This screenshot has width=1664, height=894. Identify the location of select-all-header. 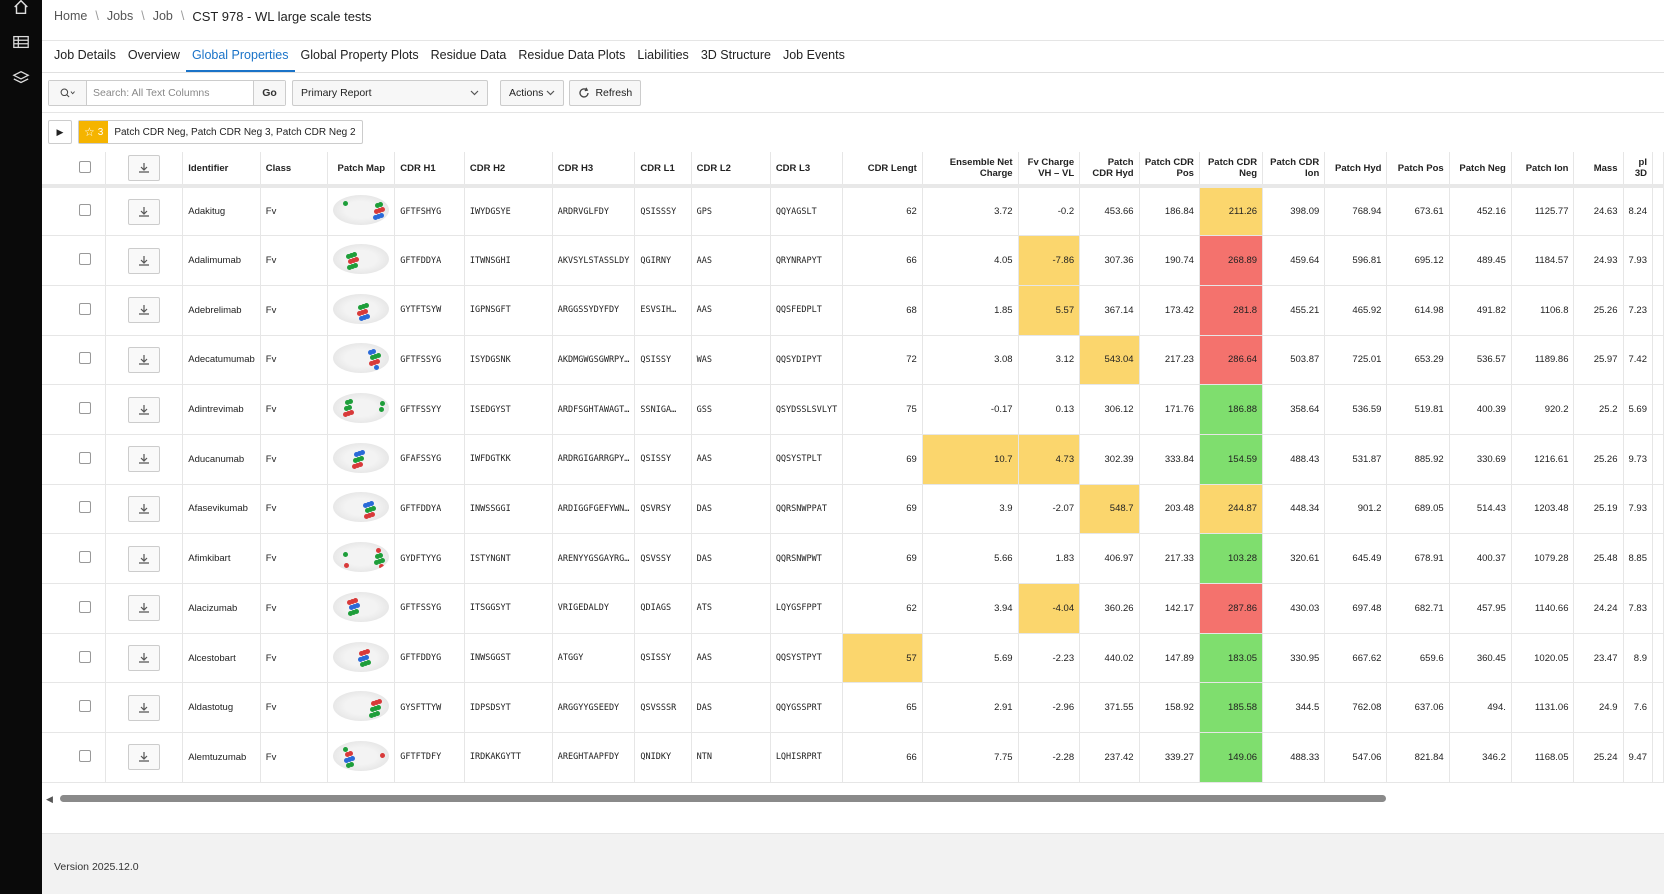
(85, 170).